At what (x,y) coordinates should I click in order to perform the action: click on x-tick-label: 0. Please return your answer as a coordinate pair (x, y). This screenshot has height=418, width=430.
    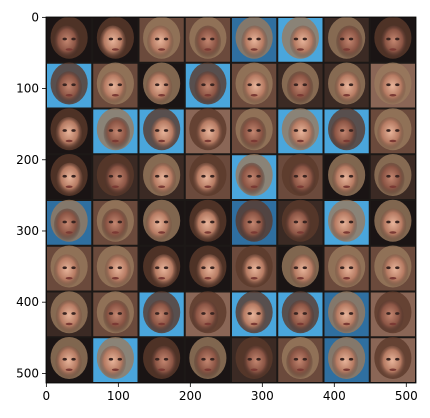
    Looking at the image, I should click on (47, 396).